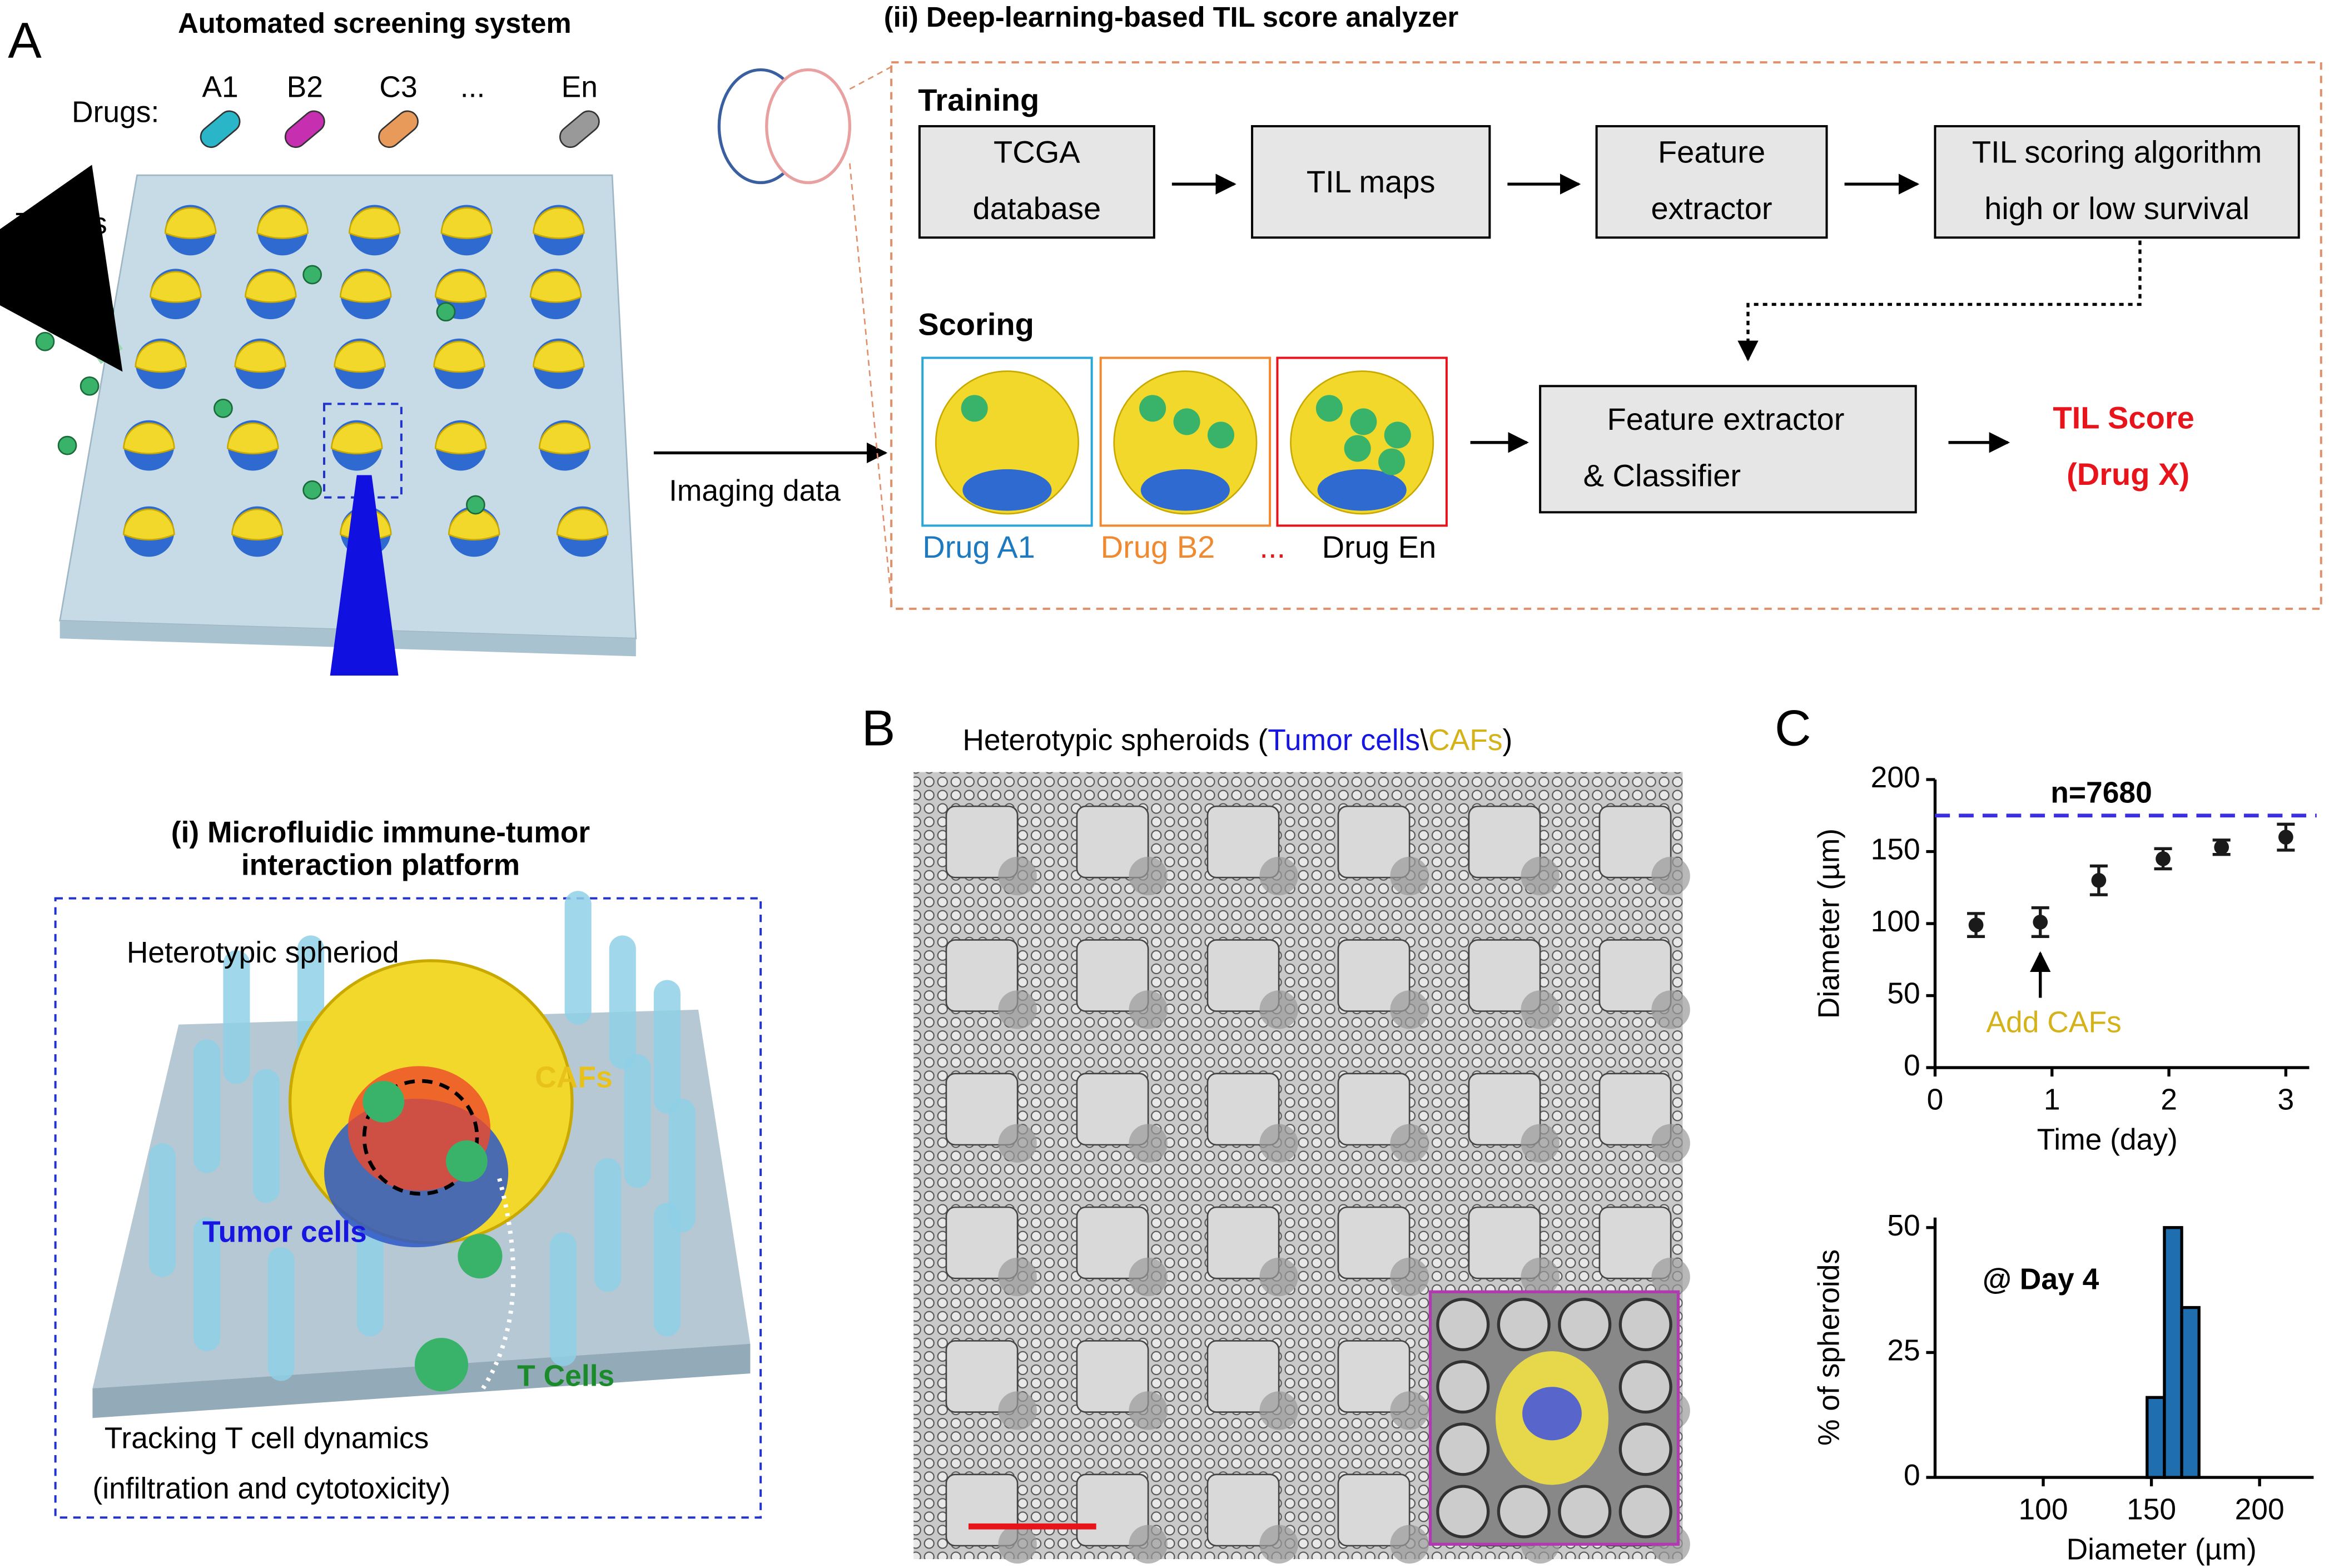 This screenshot has height=1568, width=2329. I want to click on bar, so click(2173, 1352).